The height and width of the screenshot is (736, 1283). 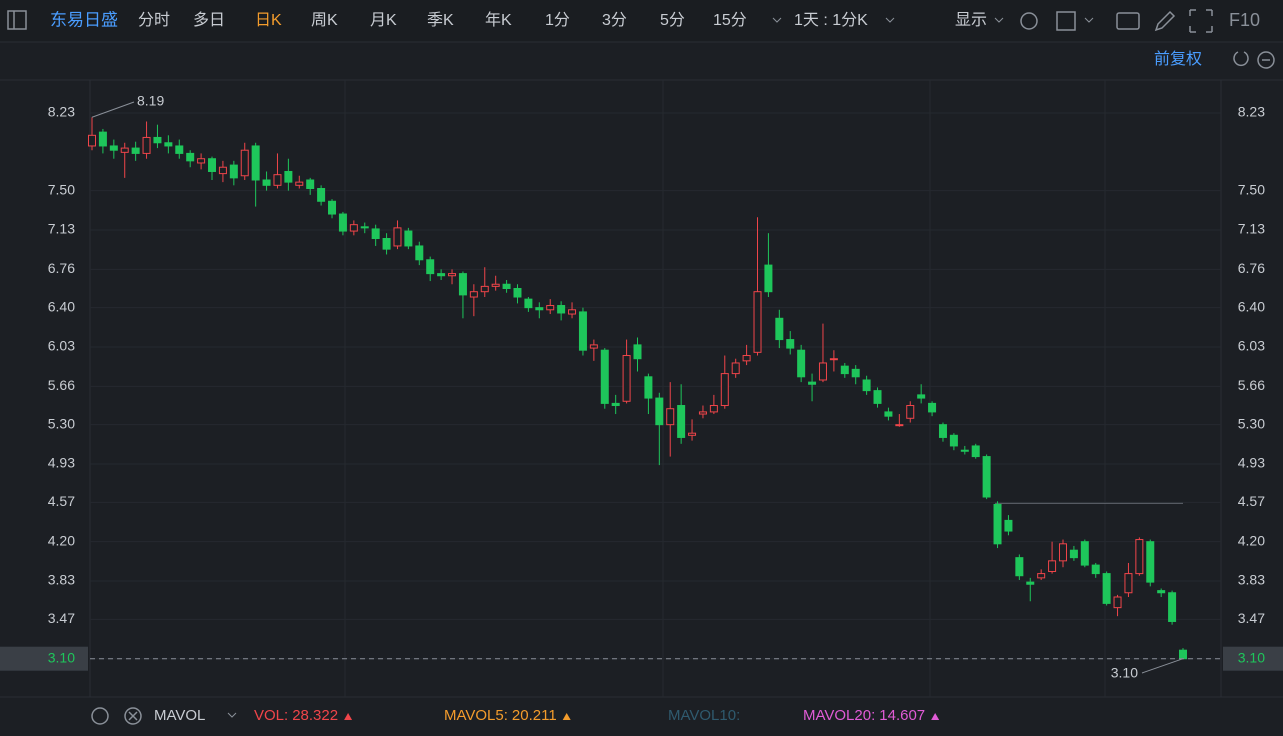 I want to click on period-tab: 日K, so click(x=268, y=20).